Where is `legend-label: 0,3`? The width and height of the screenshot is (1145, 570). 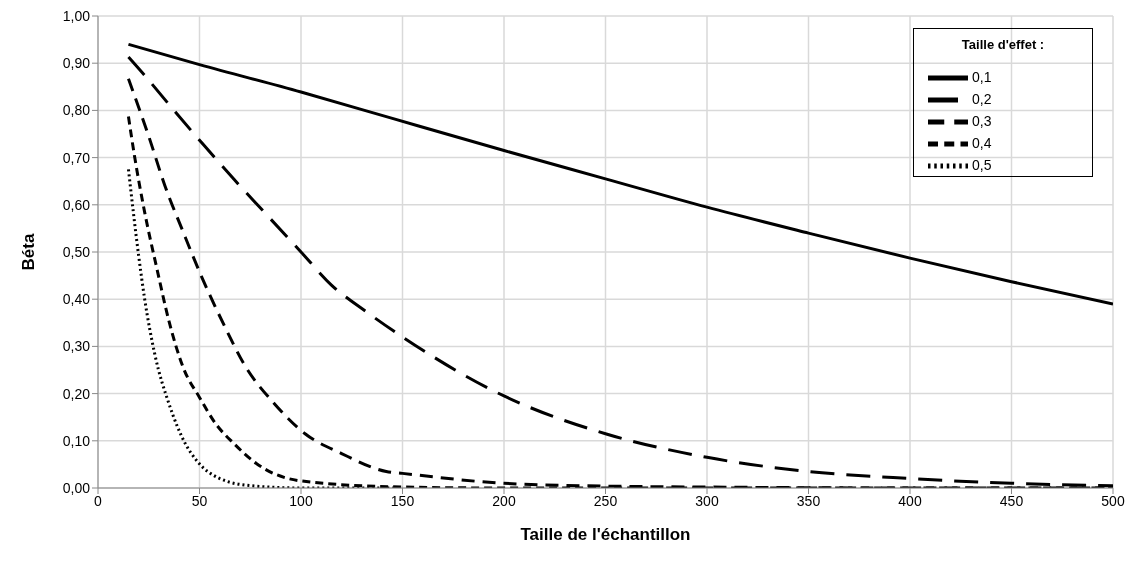 legend-label: 0,3 is located at coordinates (982, 120).